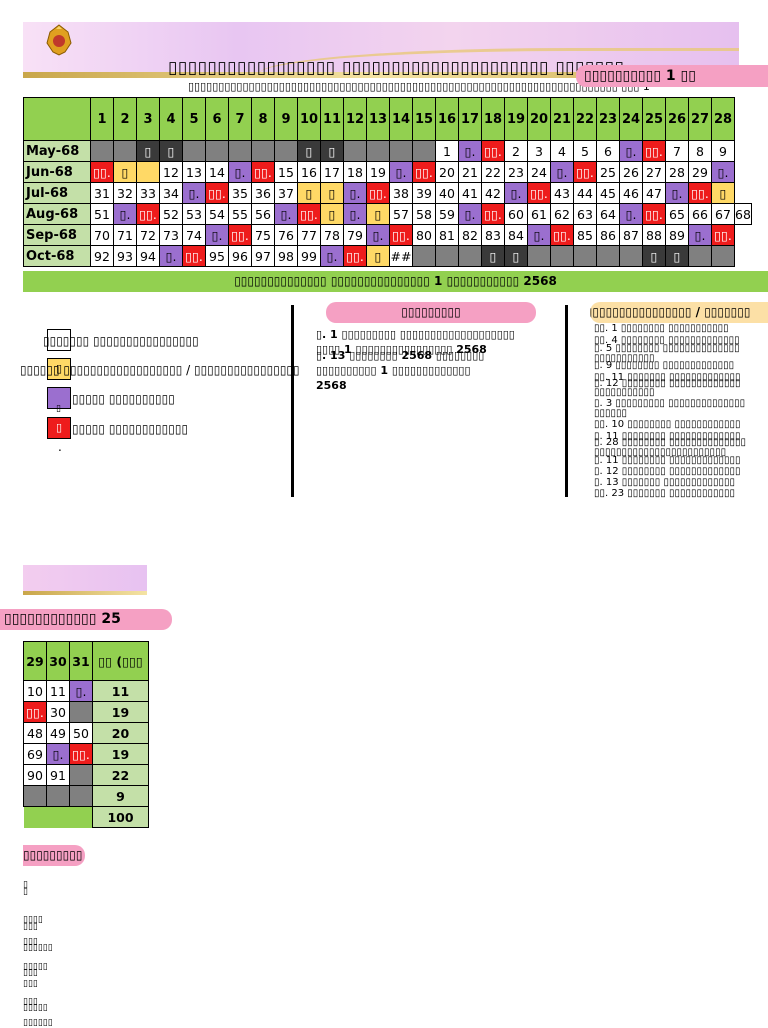 The width and height of the screenshot is (768, 1028). I want to click on day-cell: 30, so click(58, 712).